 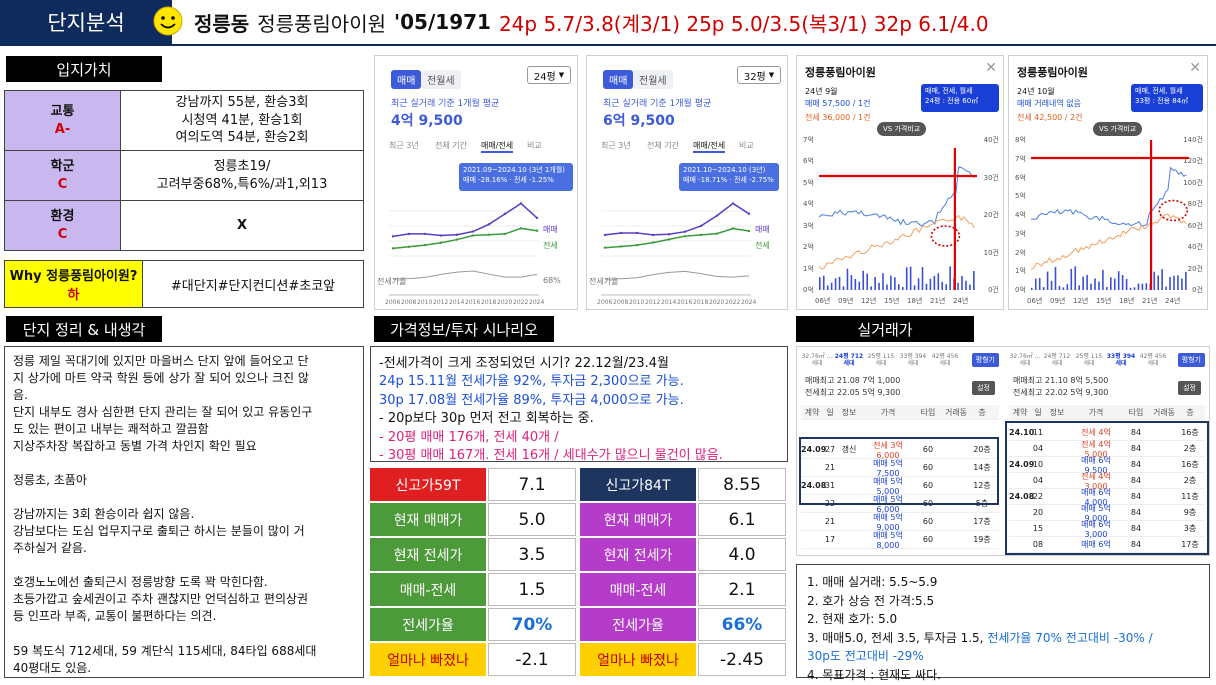 What do you see at coordinates (900, 540) in the screenshot?
I see `table-row: 17 매매 5억 8,000 60 19층` at bounding box center [900, 540].